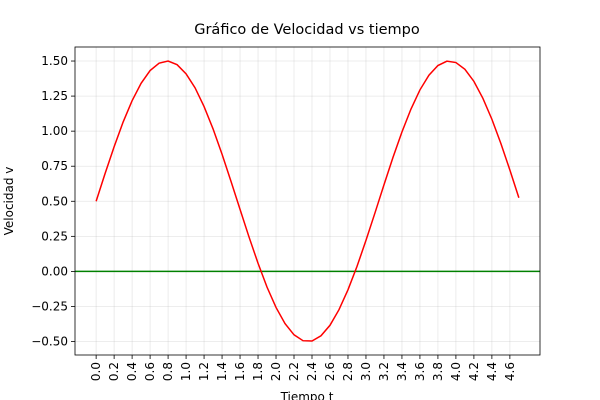 This screenshot has height=400, width=600. I want to click on x-tick-label: 1.4, so click(222, 371).